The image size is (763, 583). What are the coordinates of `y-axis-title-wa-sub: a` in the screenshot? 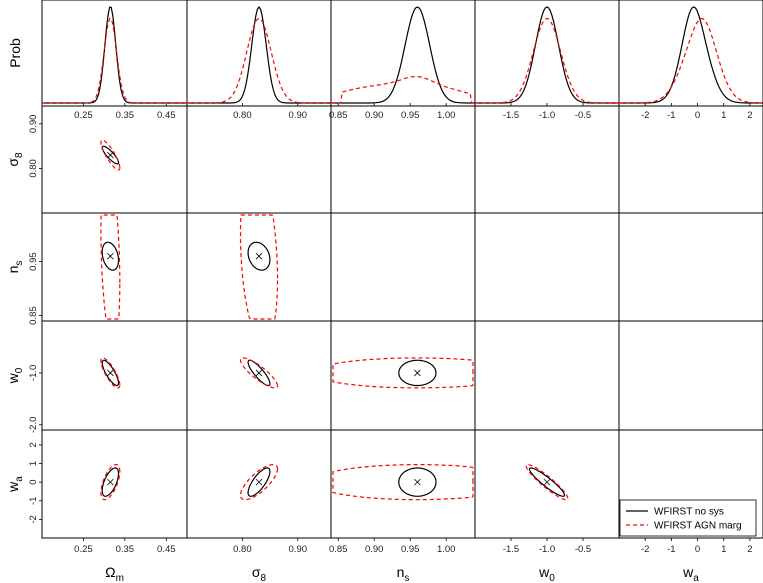 It's located at (19, 479).